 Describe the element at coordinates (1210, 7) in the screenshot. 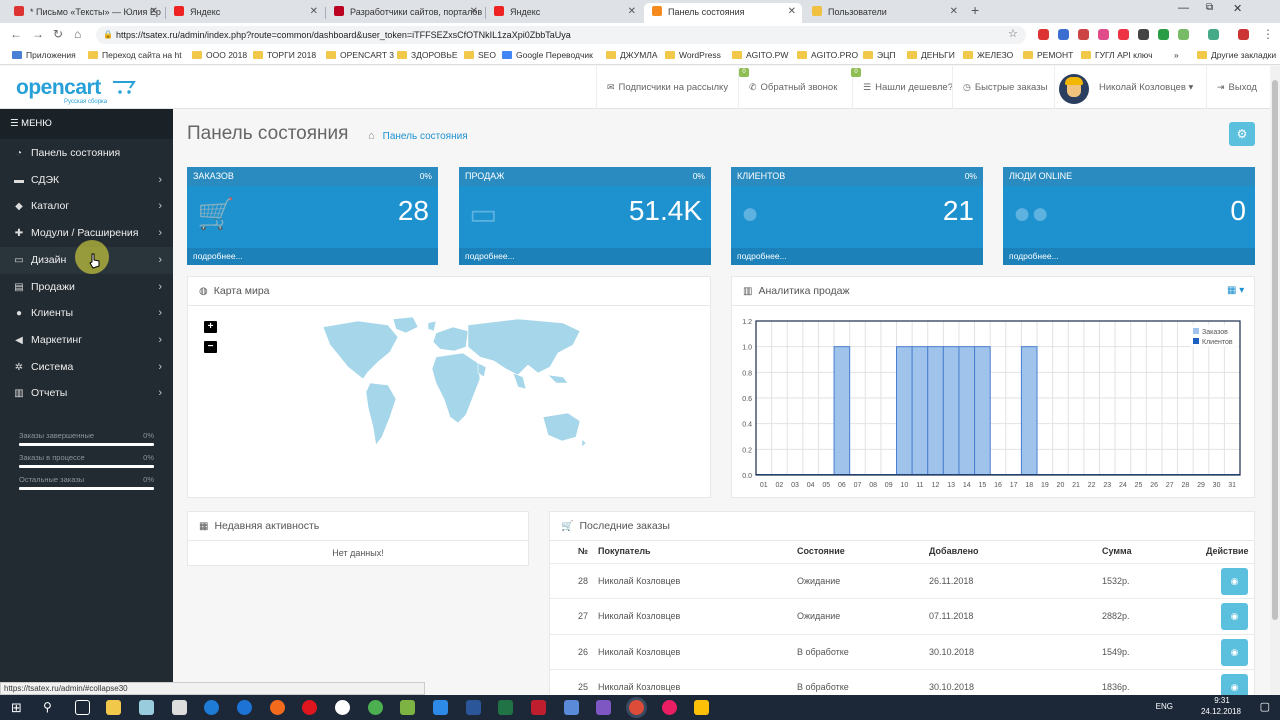

I see `restore-button: ⧉` at that location.